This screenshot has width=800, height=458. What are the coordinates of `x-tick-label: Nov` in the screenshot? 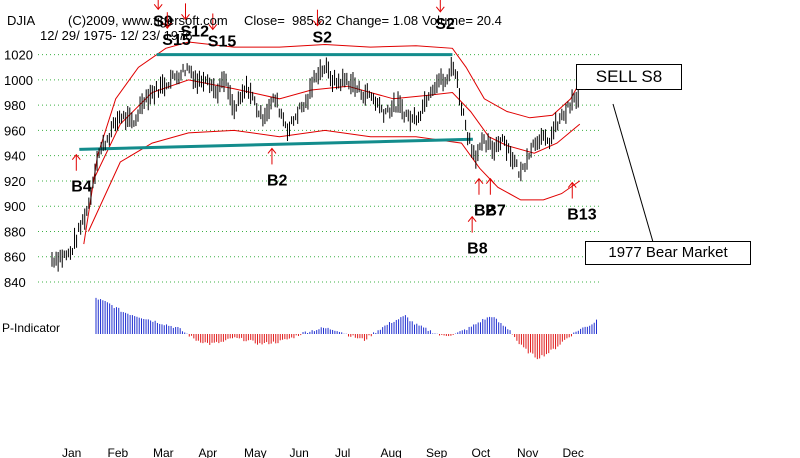 It's located at (527, 452).